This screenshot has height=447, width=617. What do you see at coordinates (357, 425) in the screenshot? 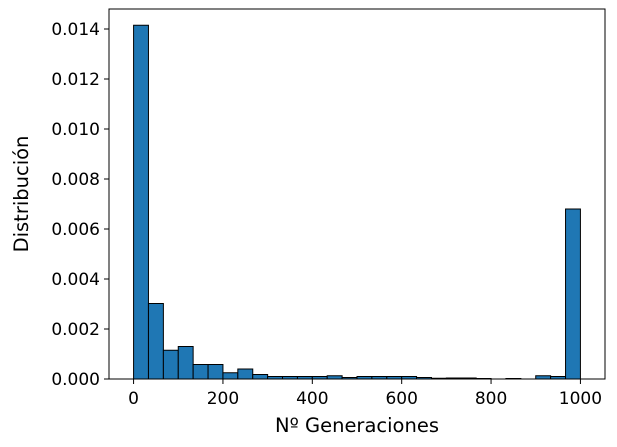
I see `x-axis-label: Nº Generaciones` at bounding box center [357, 425].